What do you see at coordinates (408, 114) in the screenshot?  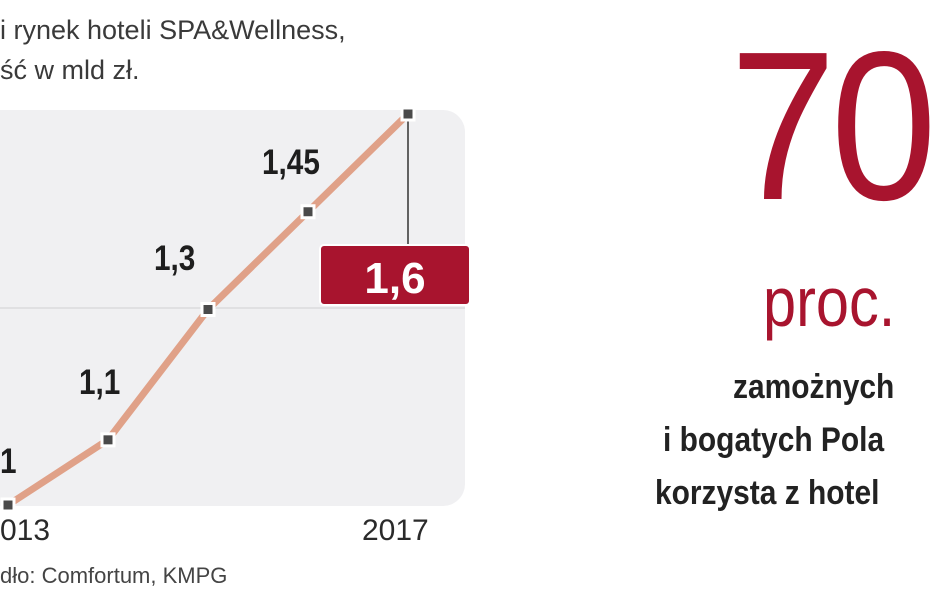 I see `data-point-2017` at bounding box center [408, 114].